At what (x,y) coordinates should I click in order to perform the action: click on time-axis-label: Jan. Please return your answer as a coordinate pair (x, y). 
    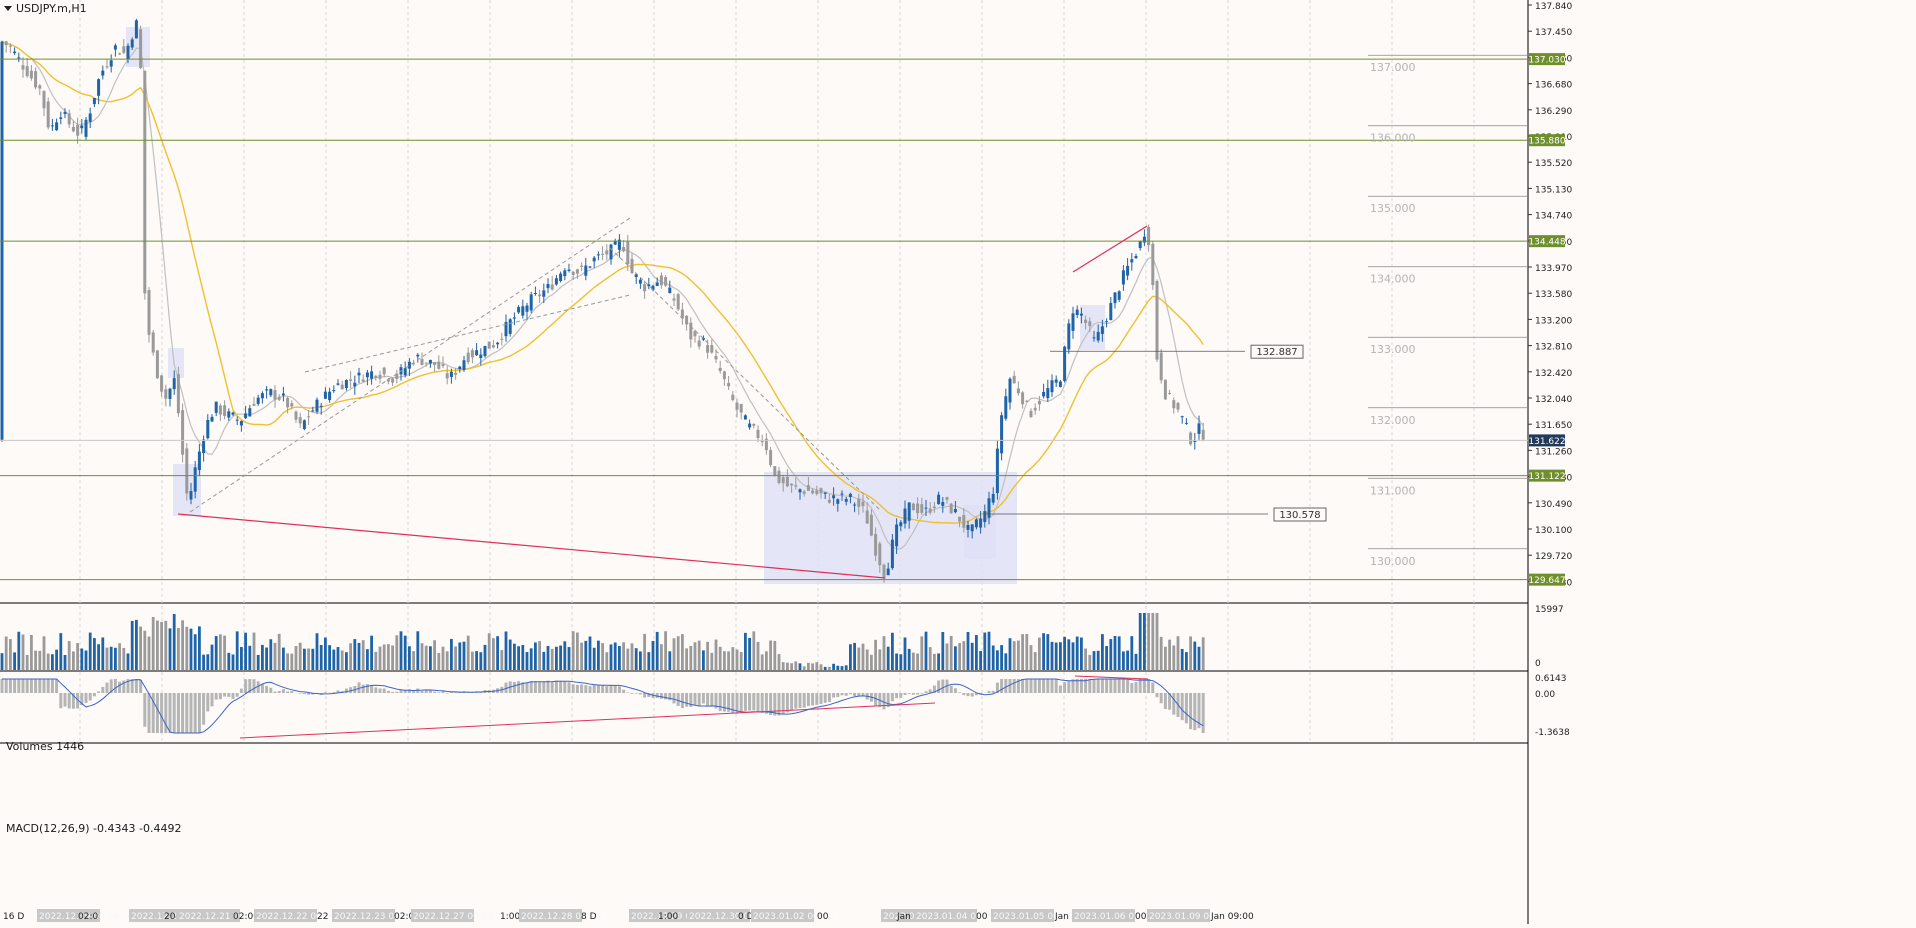
    Looking at the image, I should click on (903, 917).